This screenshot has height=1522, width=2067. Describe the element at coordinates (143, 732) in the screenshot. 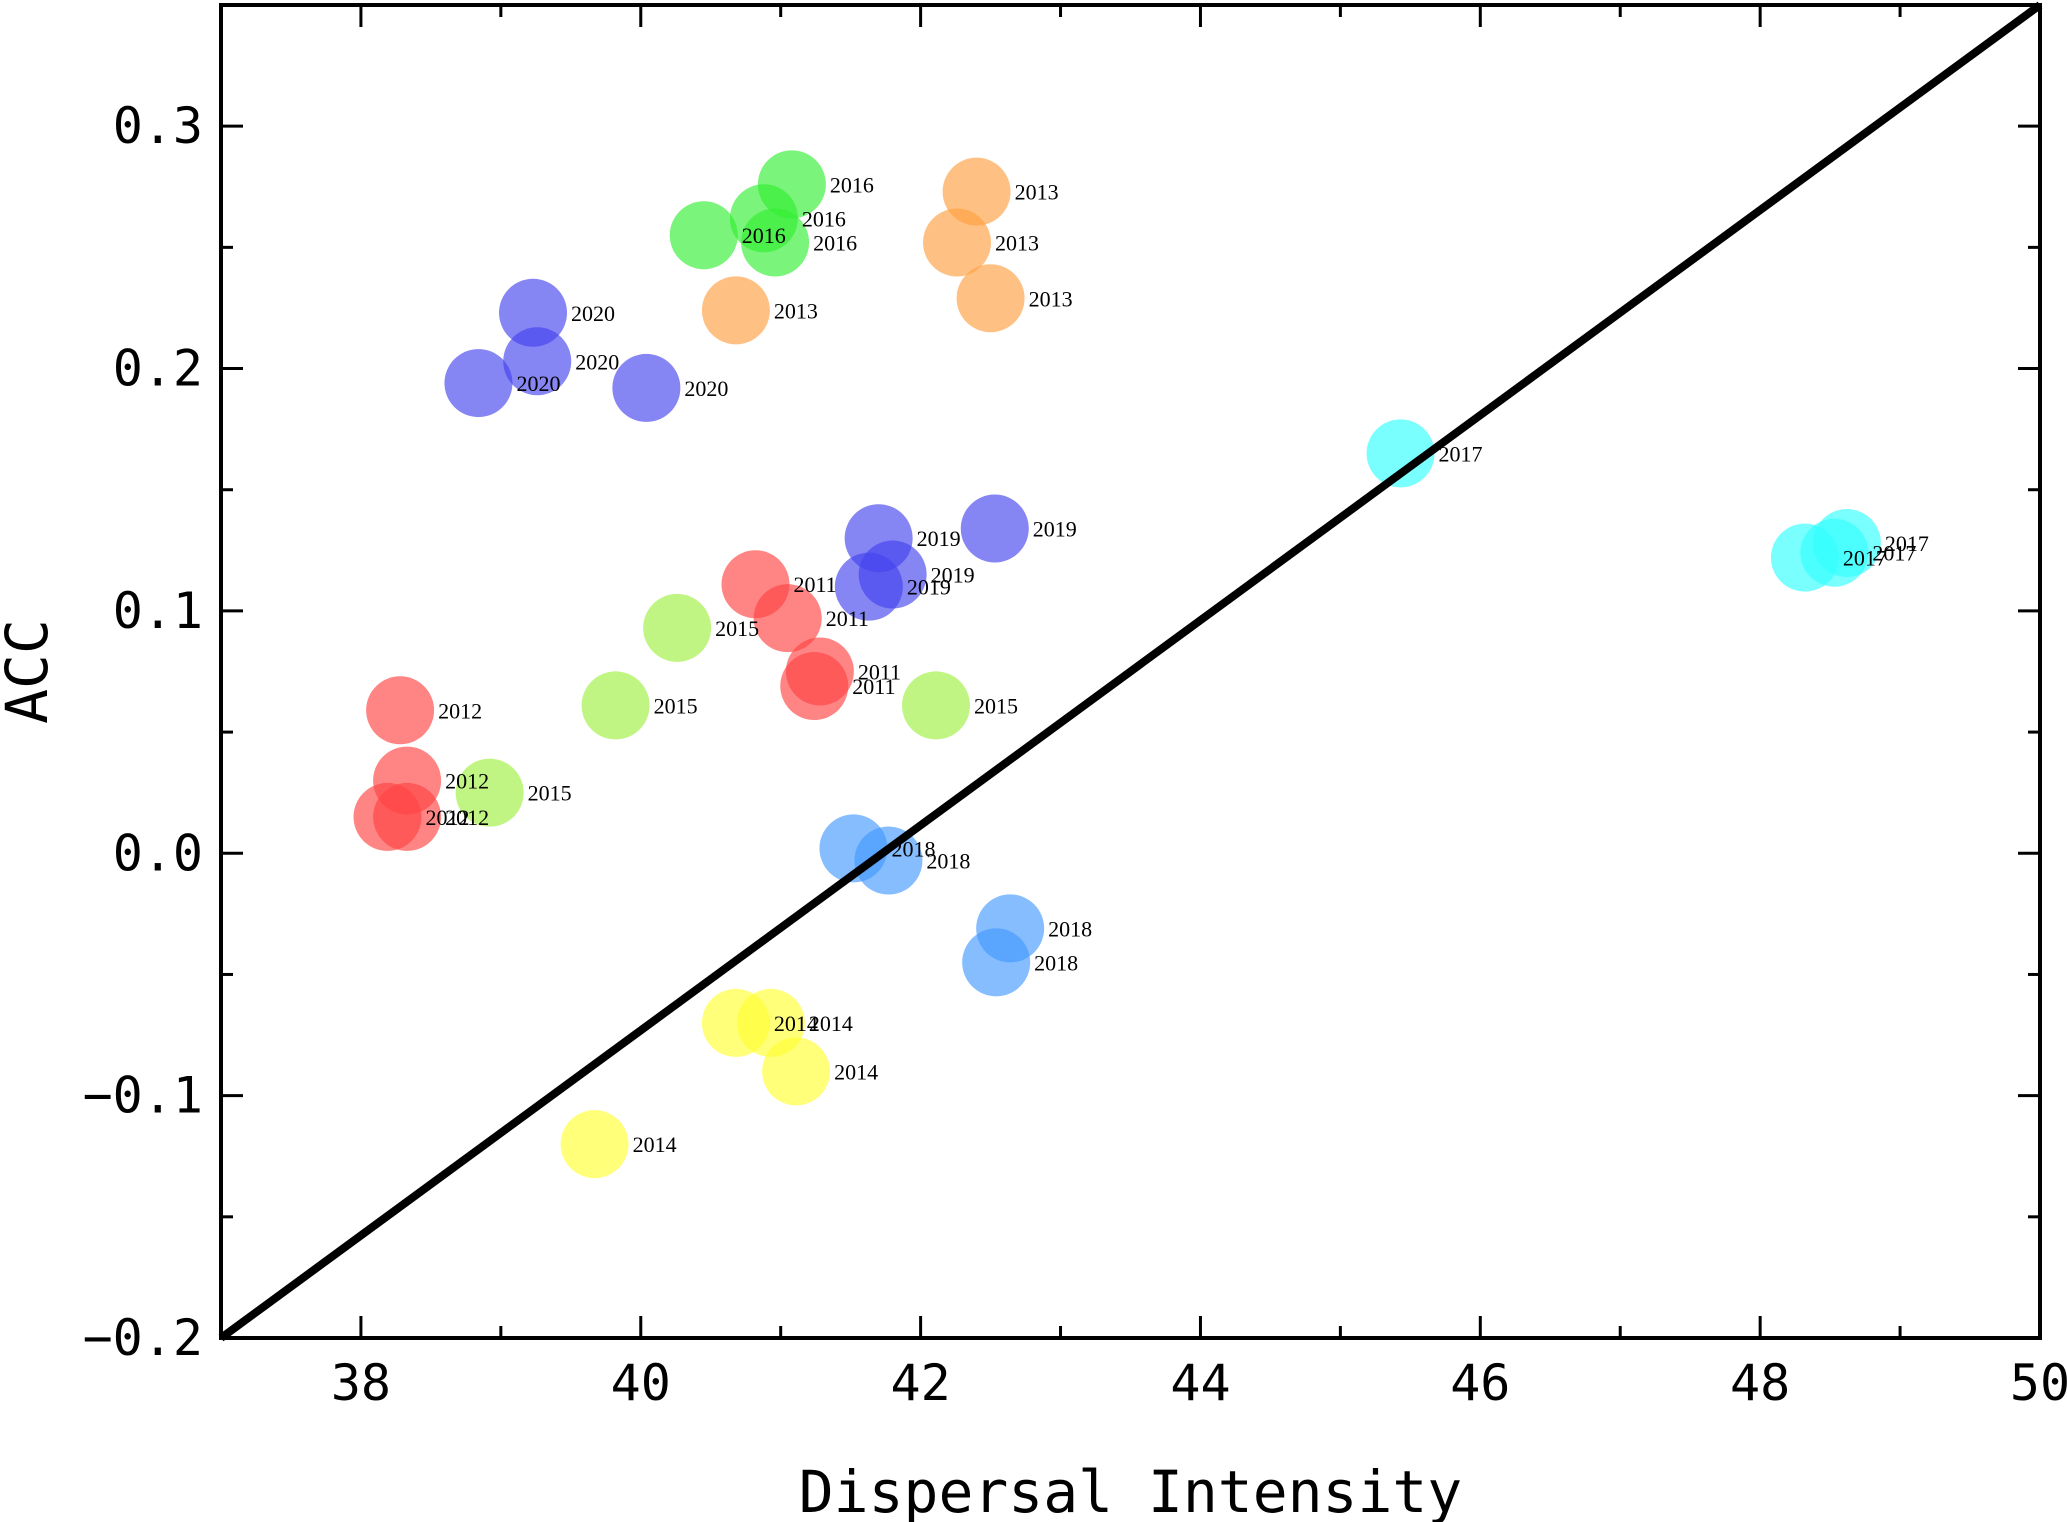

I see `y-tick-labels: −0.2 −0.1 0.0 0.1 0.2 0.3` at that location.